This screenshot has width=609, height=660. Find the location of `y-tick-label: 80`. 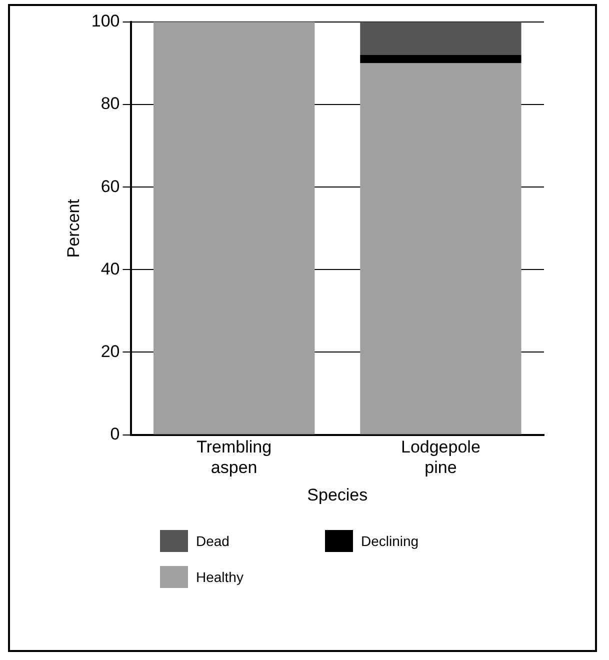

y-tick-label: 80 is located at coordinates (110, 104).